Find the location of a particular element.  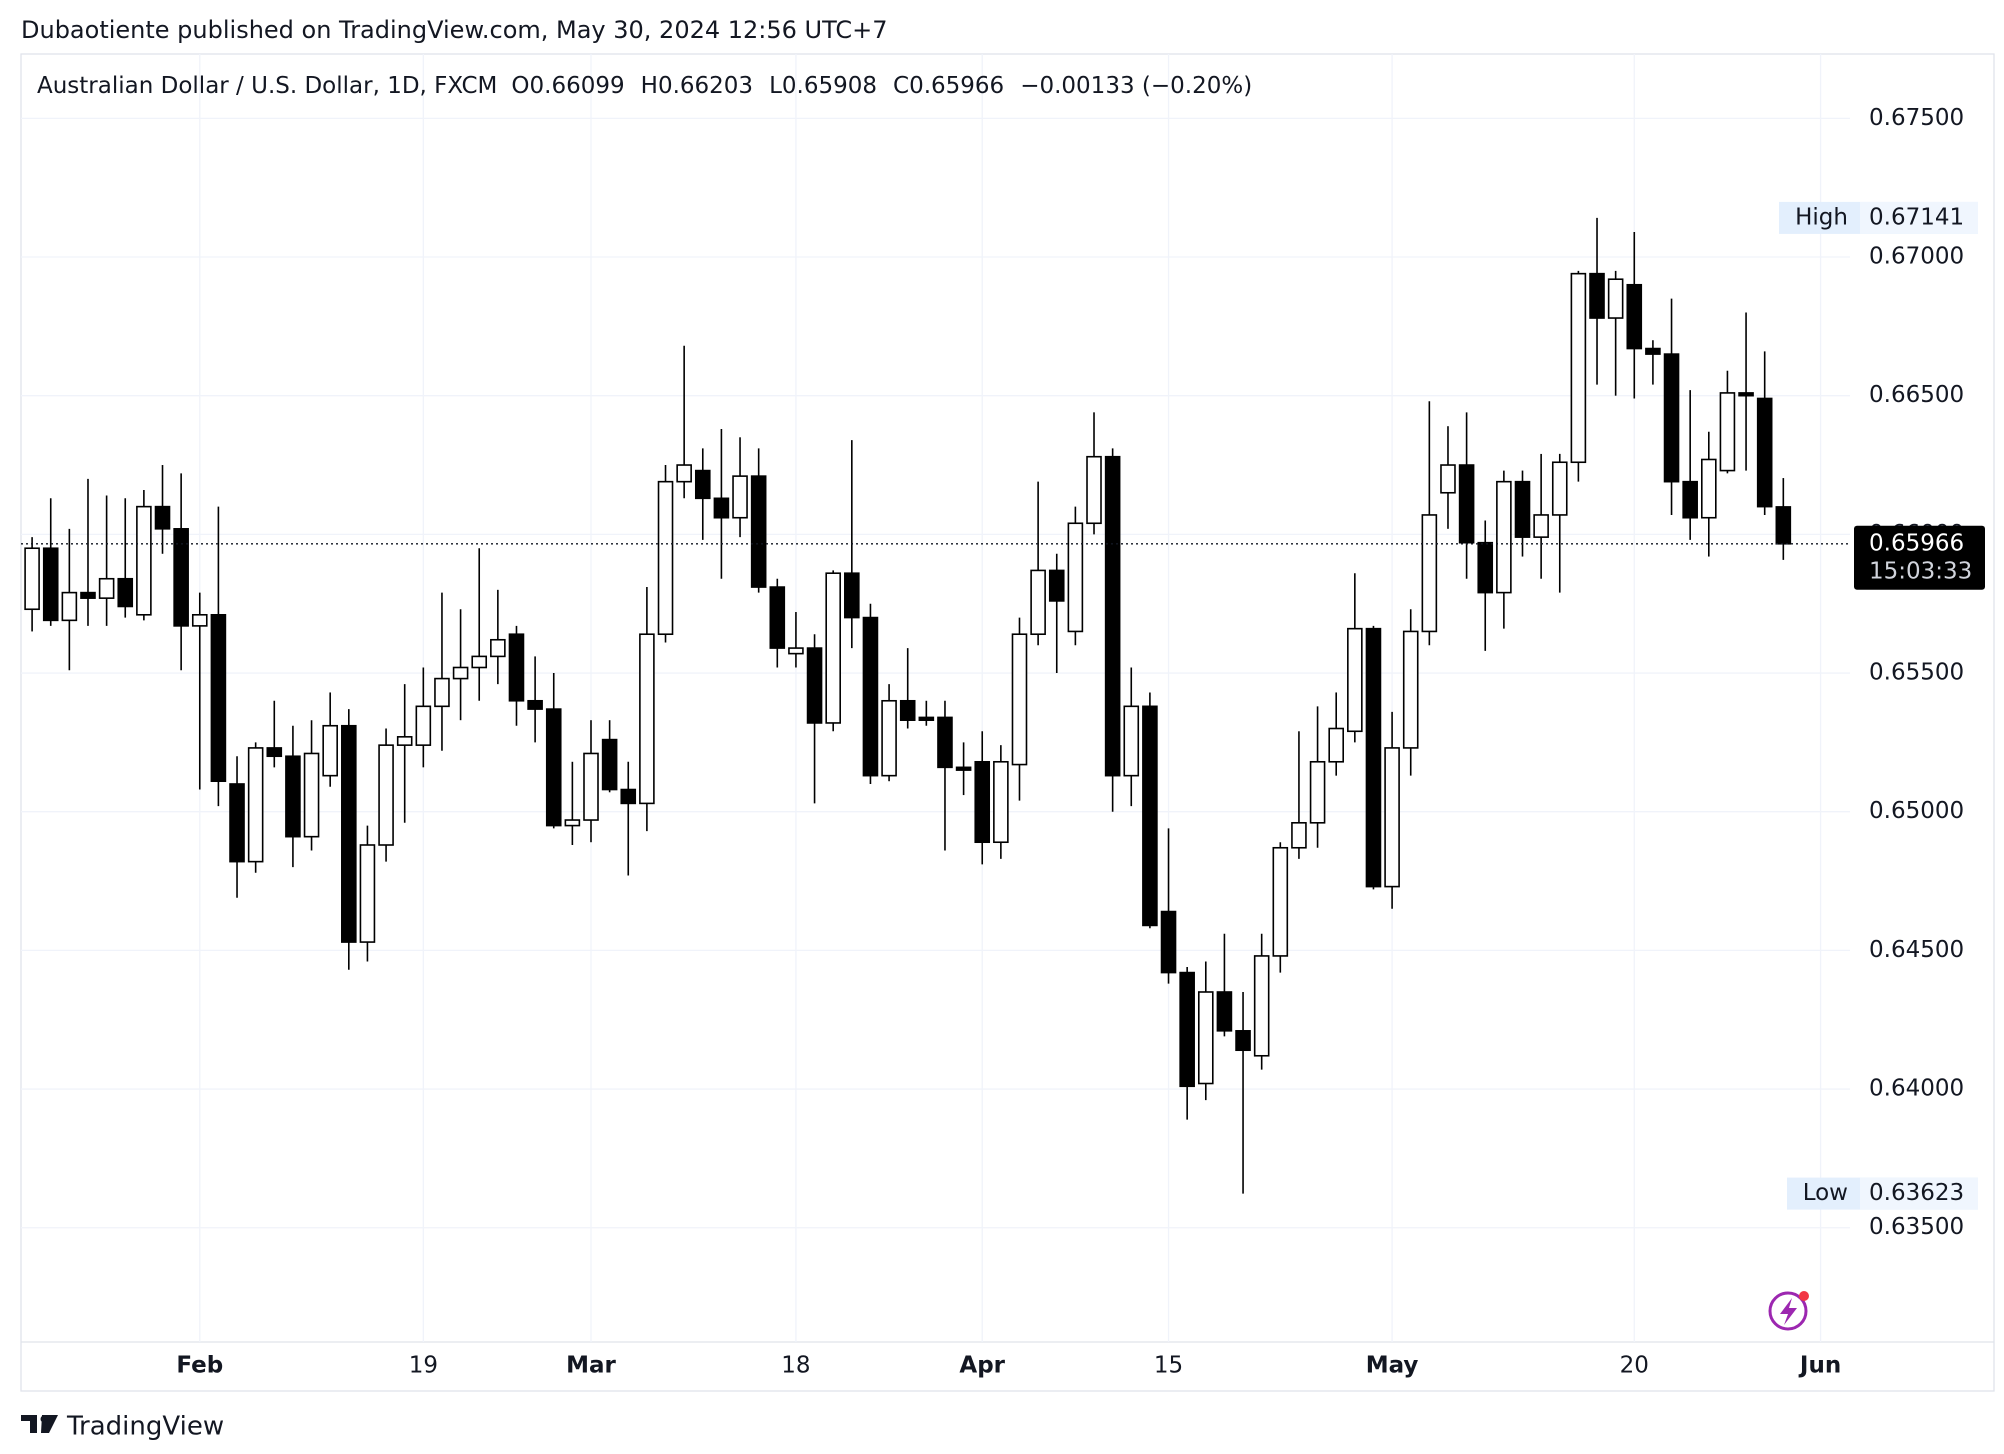

y-tick-label: 0.65000 is located at coordinates (1916, 811).